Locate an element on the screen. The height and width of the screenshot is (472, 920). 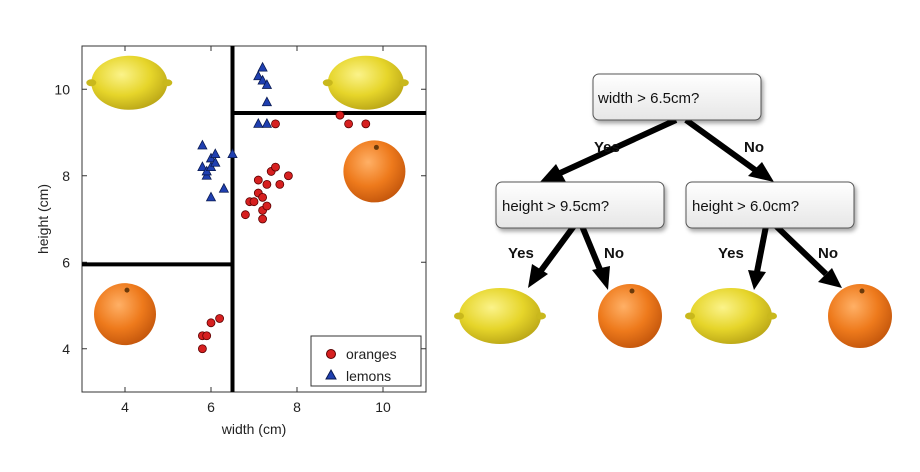
x-tick-label: 4 is located at coordinates (125, 407).